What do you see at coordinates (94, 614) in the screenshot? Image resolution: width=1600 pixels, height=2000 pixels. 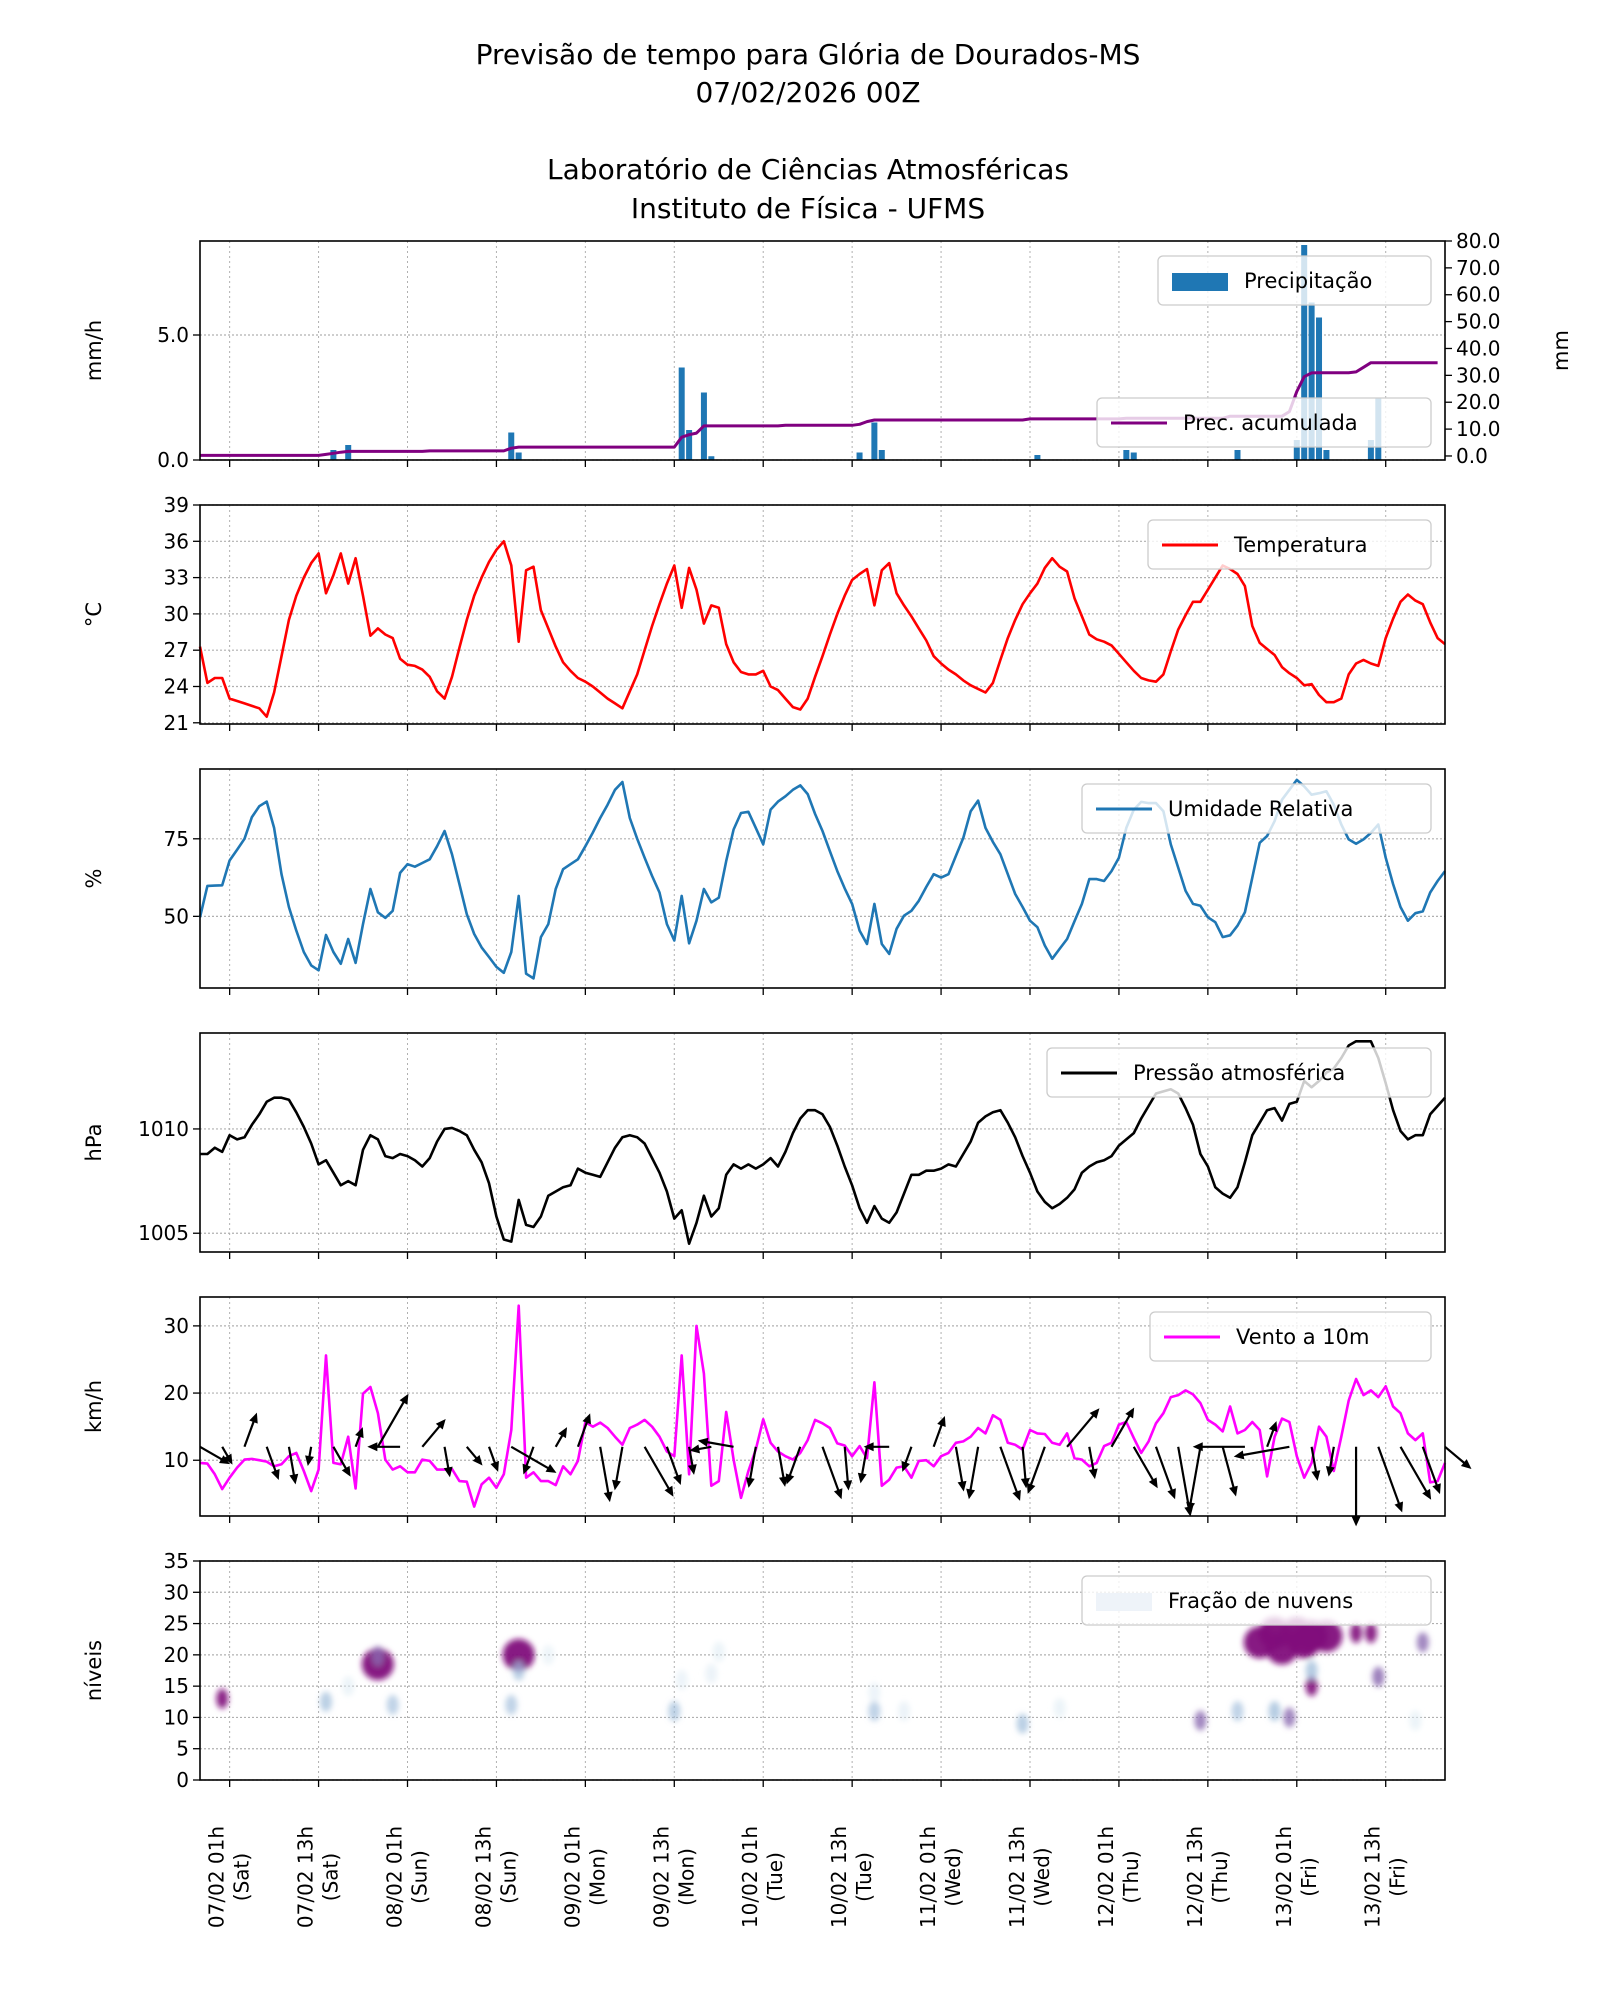 I see `y-axis-label: °C` at bounding box center [94, 614].